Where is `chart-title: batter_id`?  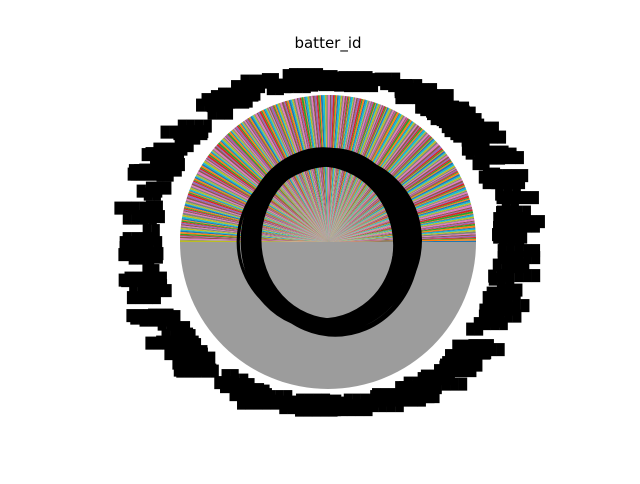 chart-title: batter_id is located at coordinates (328, 43).